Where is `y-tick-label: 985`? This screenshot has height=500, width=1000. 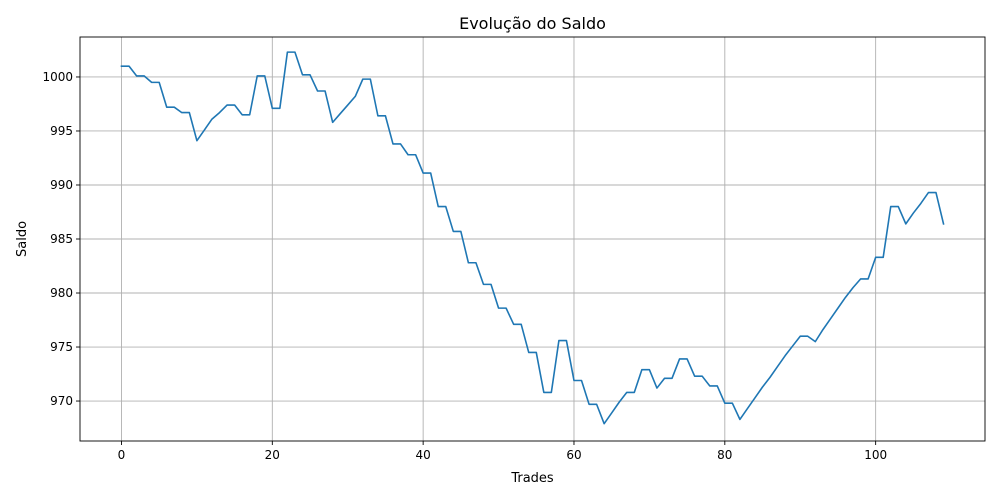
y-tick-label: 985 is located at coordinates (61, 239).